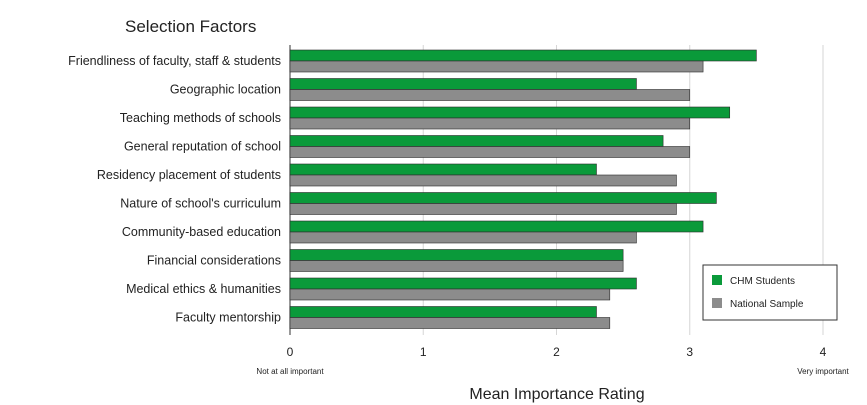 This screenshot has height=405, width=867. I want to click on bar-chm-students-medical-ethics-humanities, so click(463, 283).